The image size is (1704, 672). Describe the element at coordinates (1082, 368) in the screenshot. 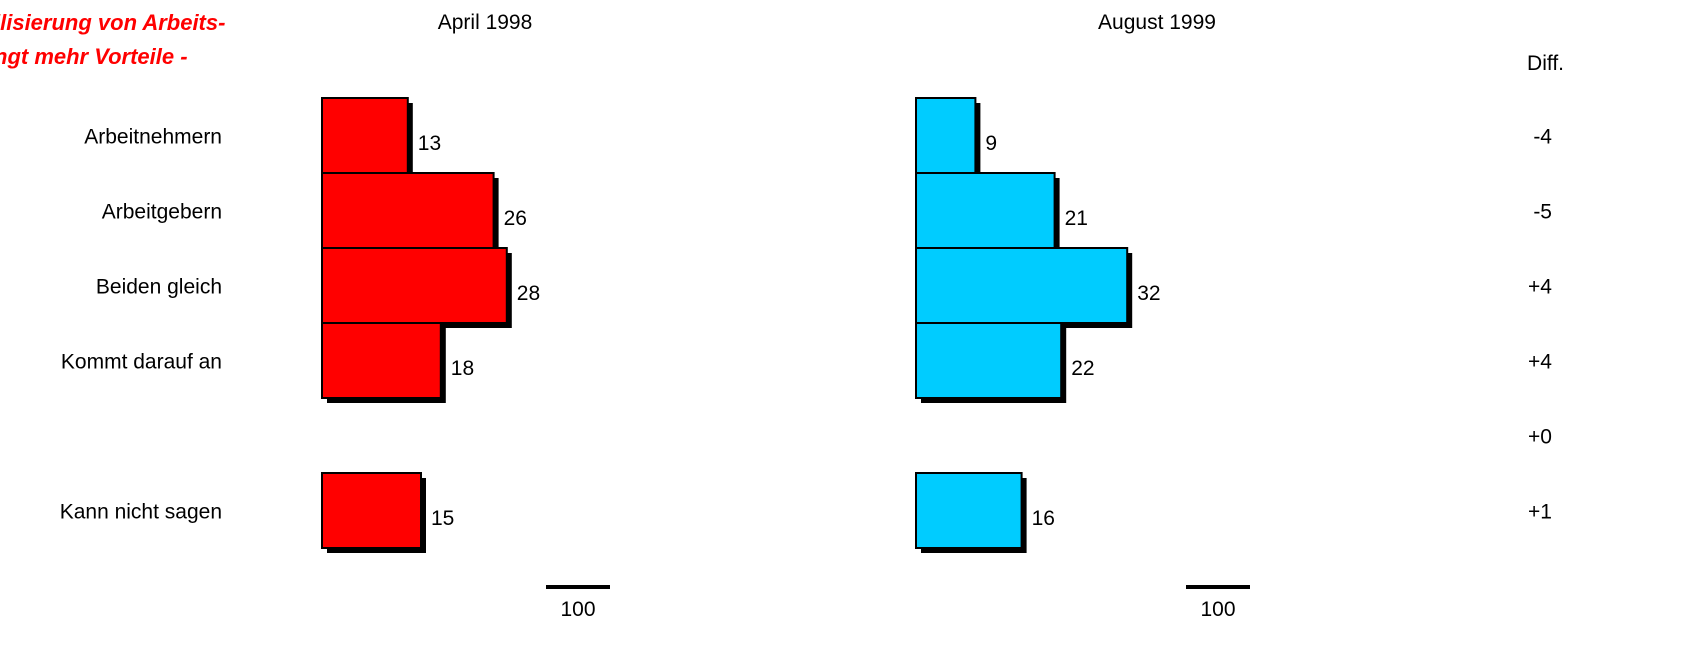

I see `bar-value-label: 22` at that location.